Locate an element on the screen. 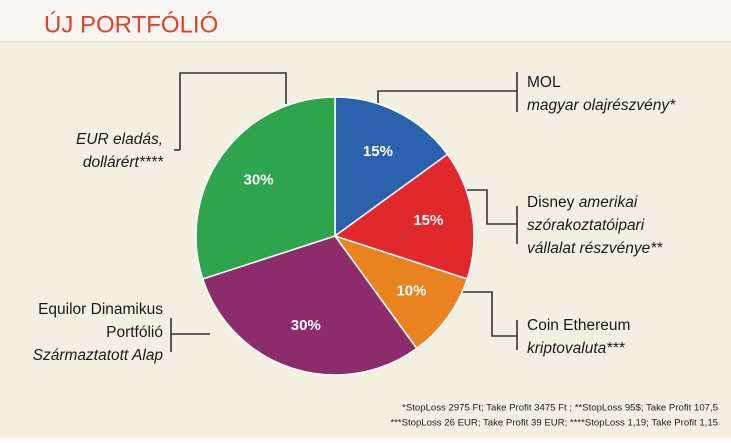 The height and width of the screenshot is (443, 731). category-label: Equilor Dinamikus is located at coordinates (100, 309).